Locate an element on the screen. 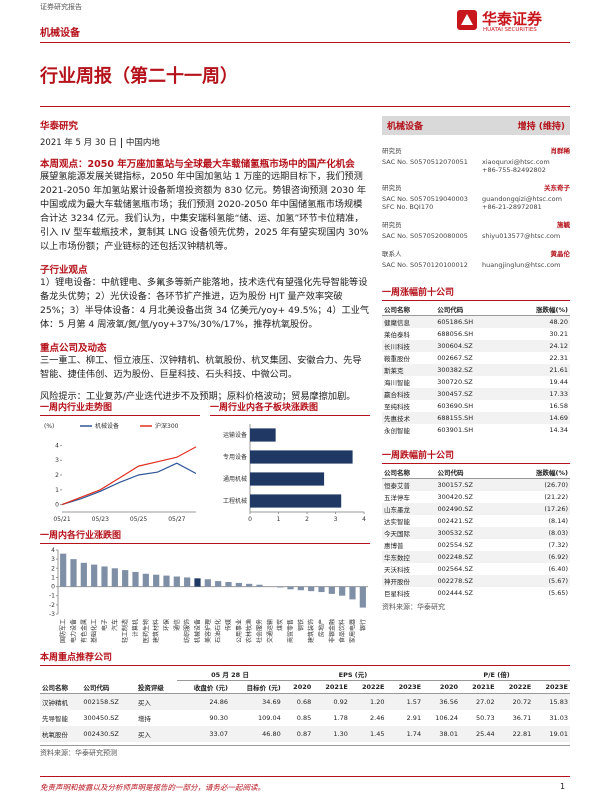  cell: 603690.SH is located at coordinates (455, 406).